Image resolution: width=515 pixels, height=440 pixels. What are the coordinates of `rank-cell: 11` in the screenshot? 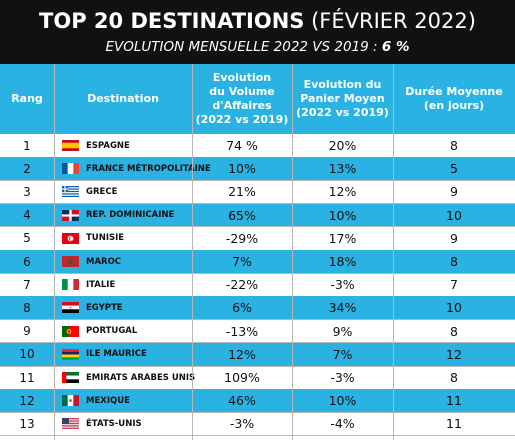 It's located at (27, 377).